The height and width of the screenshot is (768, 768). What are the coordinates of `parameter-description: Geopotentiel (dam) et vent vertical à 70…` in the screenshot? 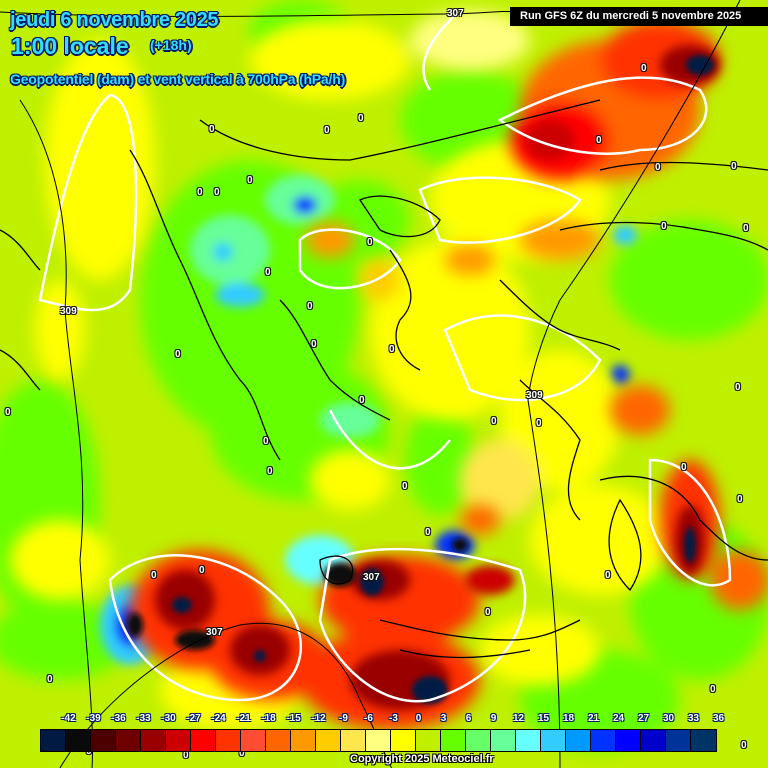 It's located at (178, 79).